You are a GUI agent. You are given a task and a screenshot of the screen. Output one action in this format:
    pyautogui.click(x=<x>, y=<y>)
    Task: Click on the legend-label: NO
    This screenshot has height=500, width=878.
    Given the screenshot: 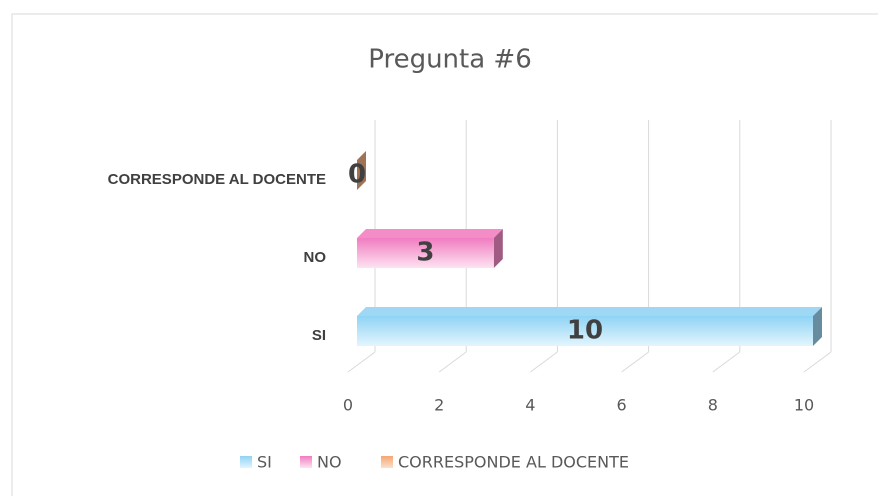 What is the action you would take?
    pyautogui.click(x=329, y=462)
    